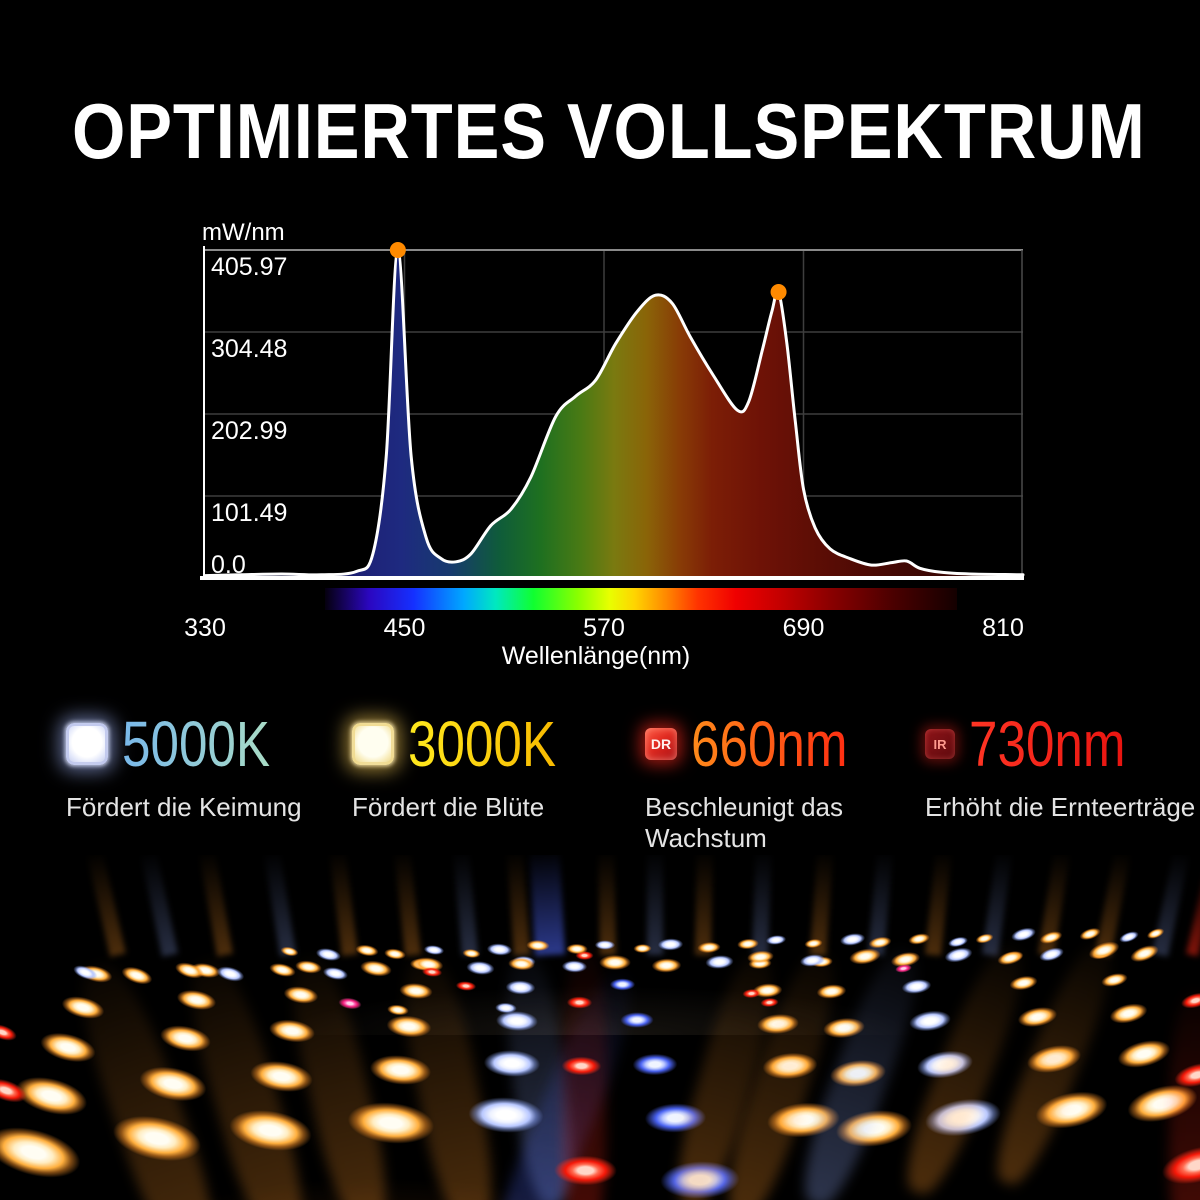 The height and width of the screenshot is (1200, 1200). Describe the element at coordinates (184, 807) in the screenshot. I see `feature-desc-5000k: Fördert die Keimung` at that location.